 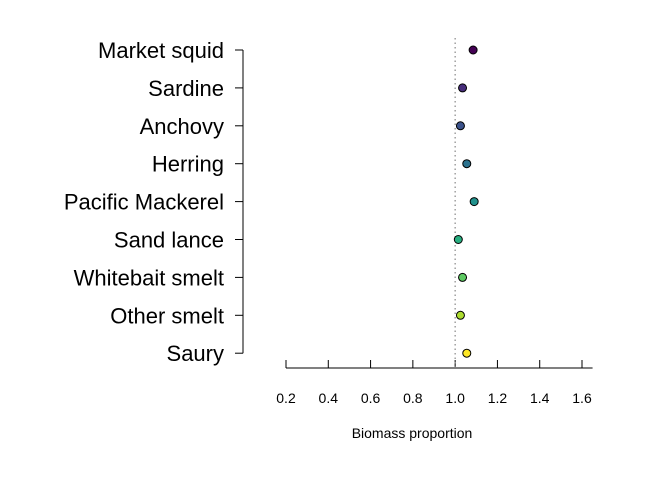 What do you see at coordinates (582, 398) in the screenshot?
I see `x-tick-label: 1.6` at bounding box center [582, 398].